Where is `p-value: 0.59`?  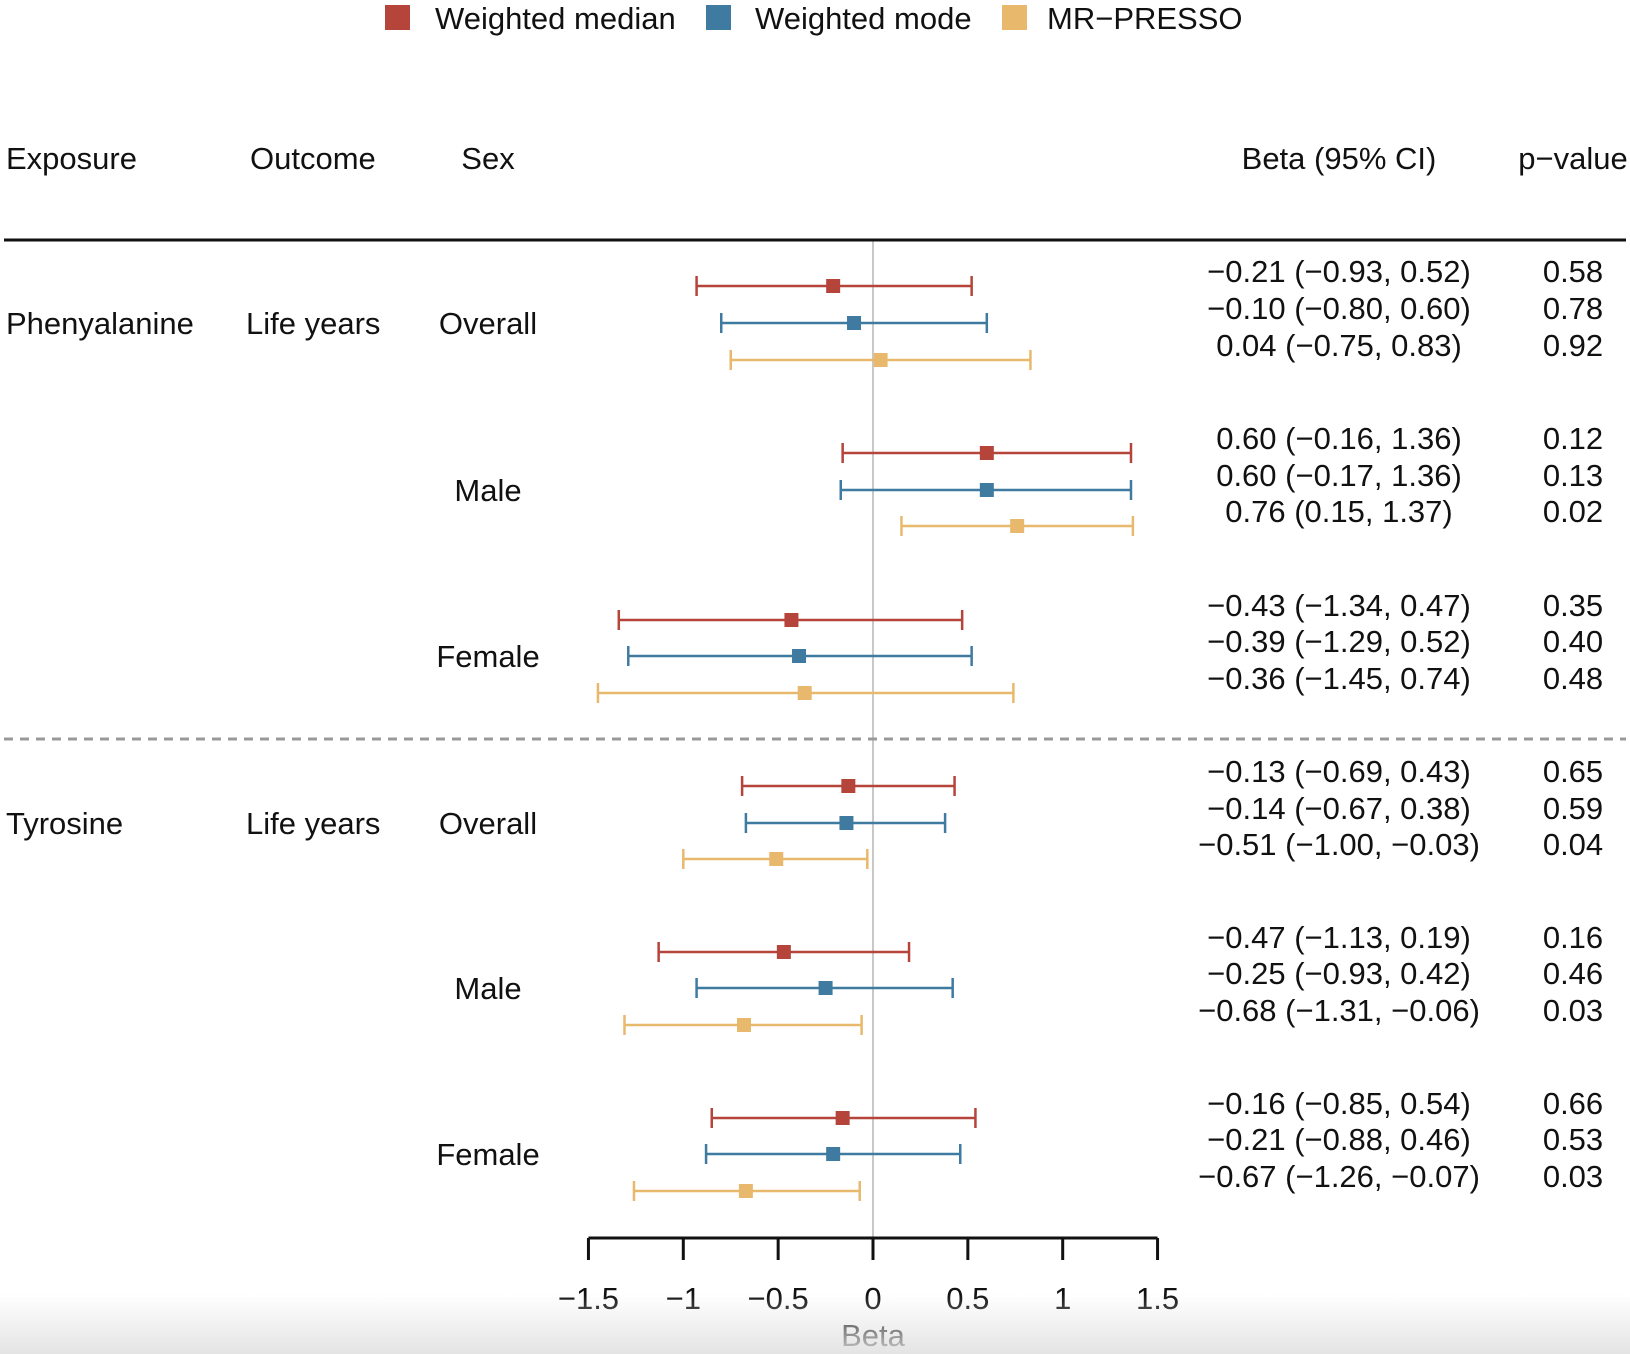
p-value: 0.59 is located at coordinates (1573, 808).